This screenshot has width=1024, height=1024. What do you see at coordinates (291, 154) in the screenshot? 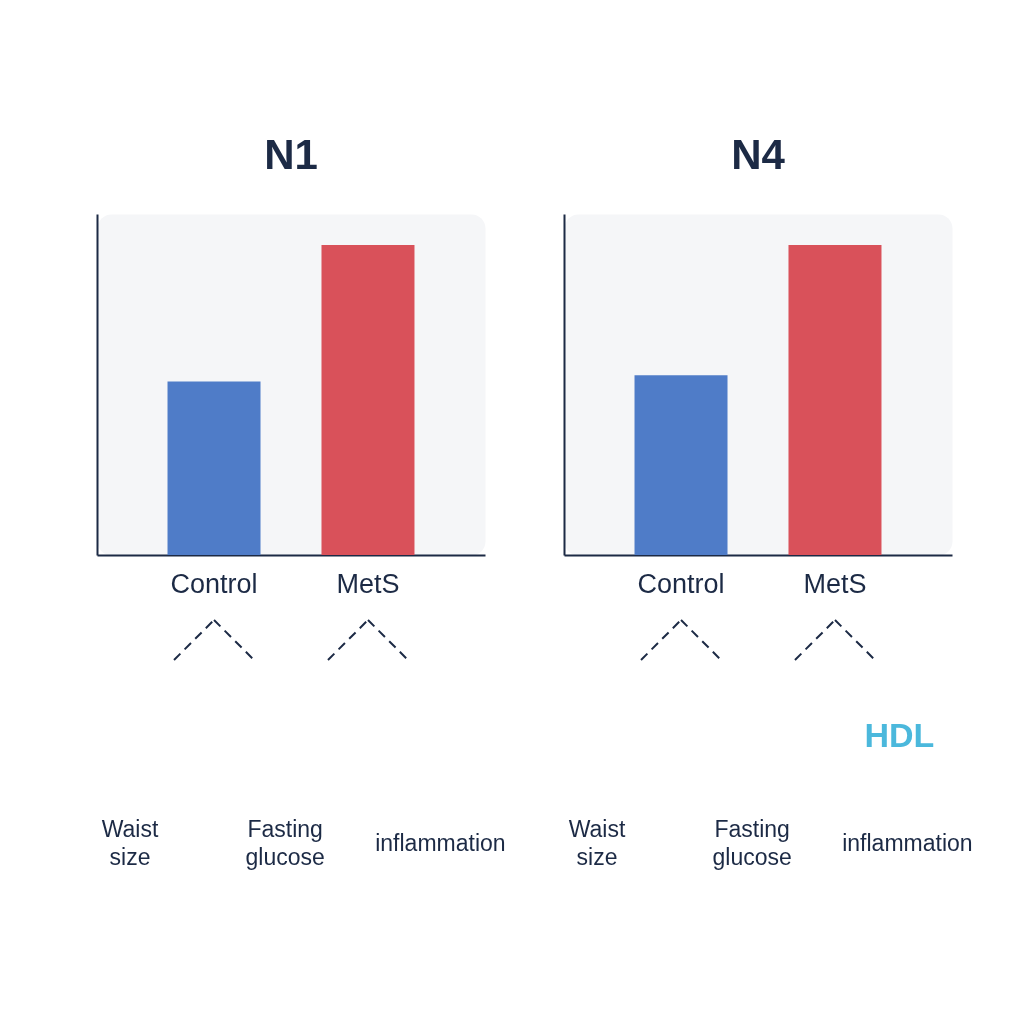
I see `chart-title: N1` at bounding box center [291, 154].